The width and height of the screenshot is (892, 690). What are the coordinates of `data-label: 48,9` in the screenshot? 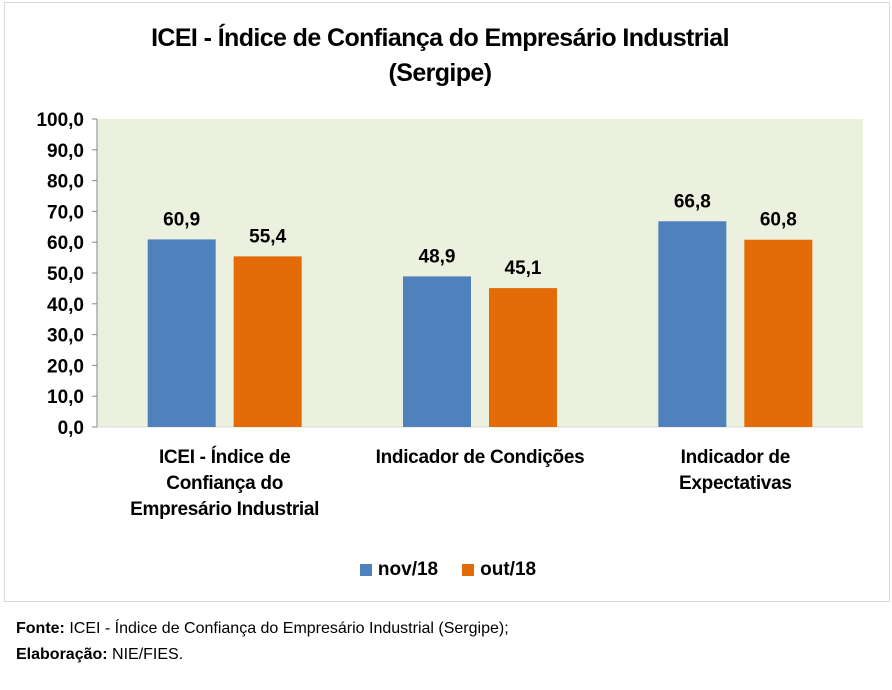 It's located at (437, 256).